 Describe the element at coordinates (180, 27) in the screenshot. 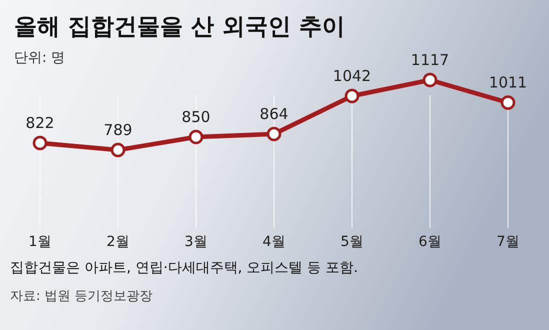

I see `chart-title: 올해 집합건물을 산 외국인 추이` at that location.